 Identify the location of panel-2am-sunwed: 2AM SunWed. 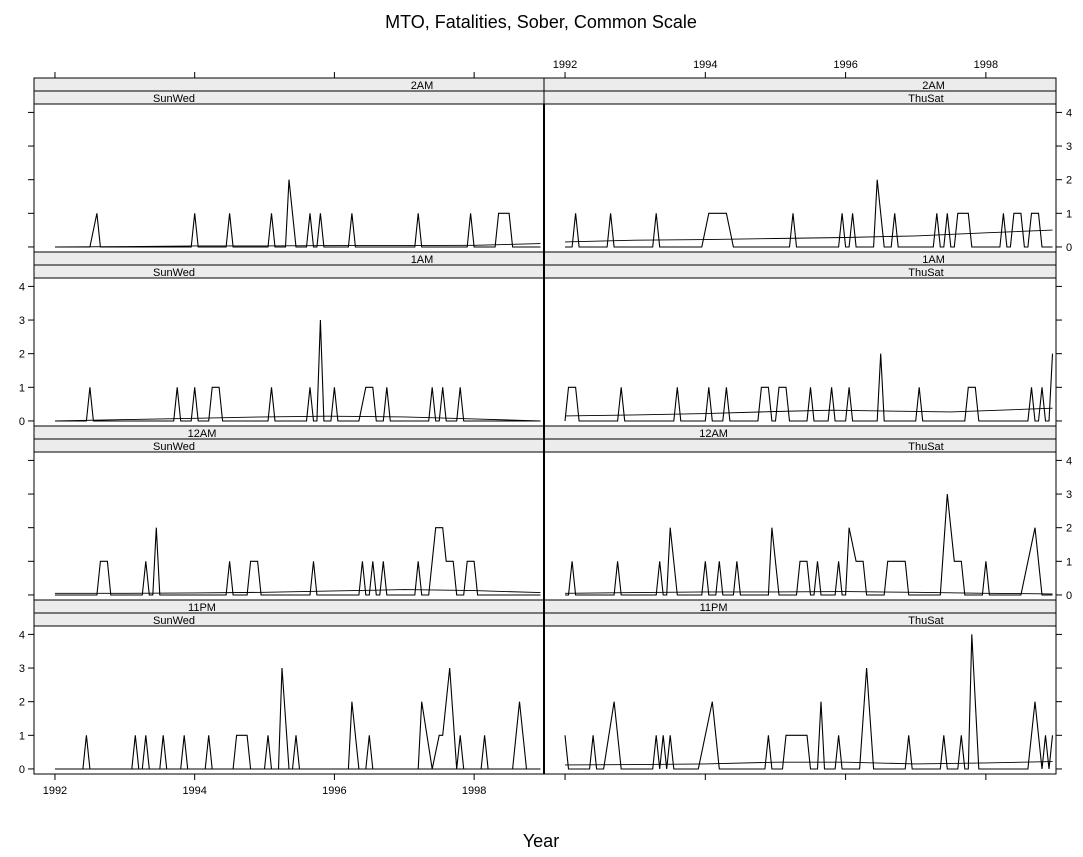
(289, 165).